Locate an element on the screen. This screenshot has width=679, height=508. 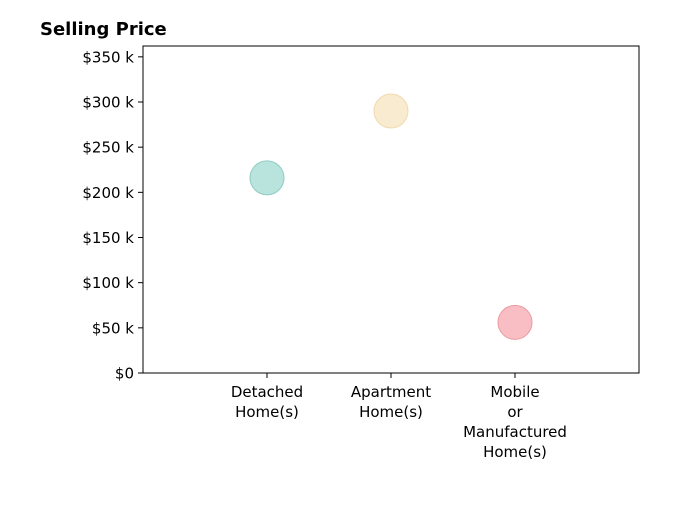
x-tick-label-line: Manufactured is located at coordinates (515, 432).